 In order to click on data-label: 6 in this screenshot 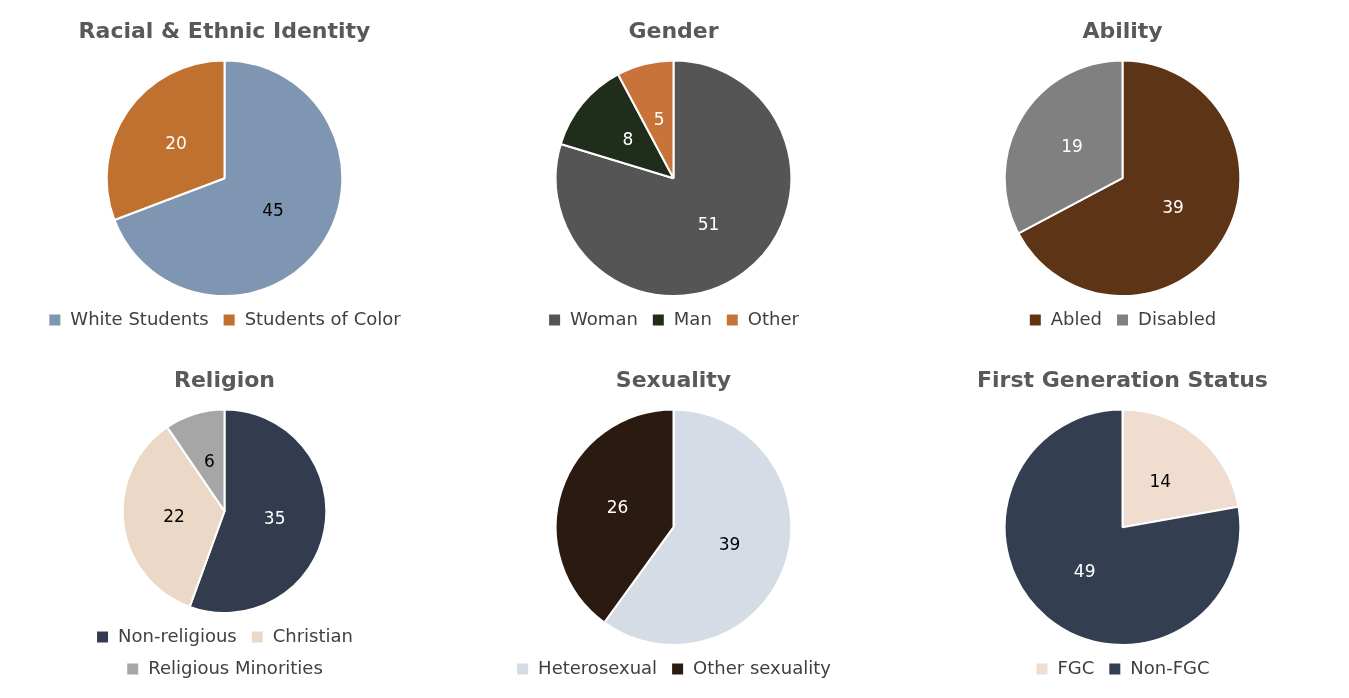, I will do `click(209, 460)`.